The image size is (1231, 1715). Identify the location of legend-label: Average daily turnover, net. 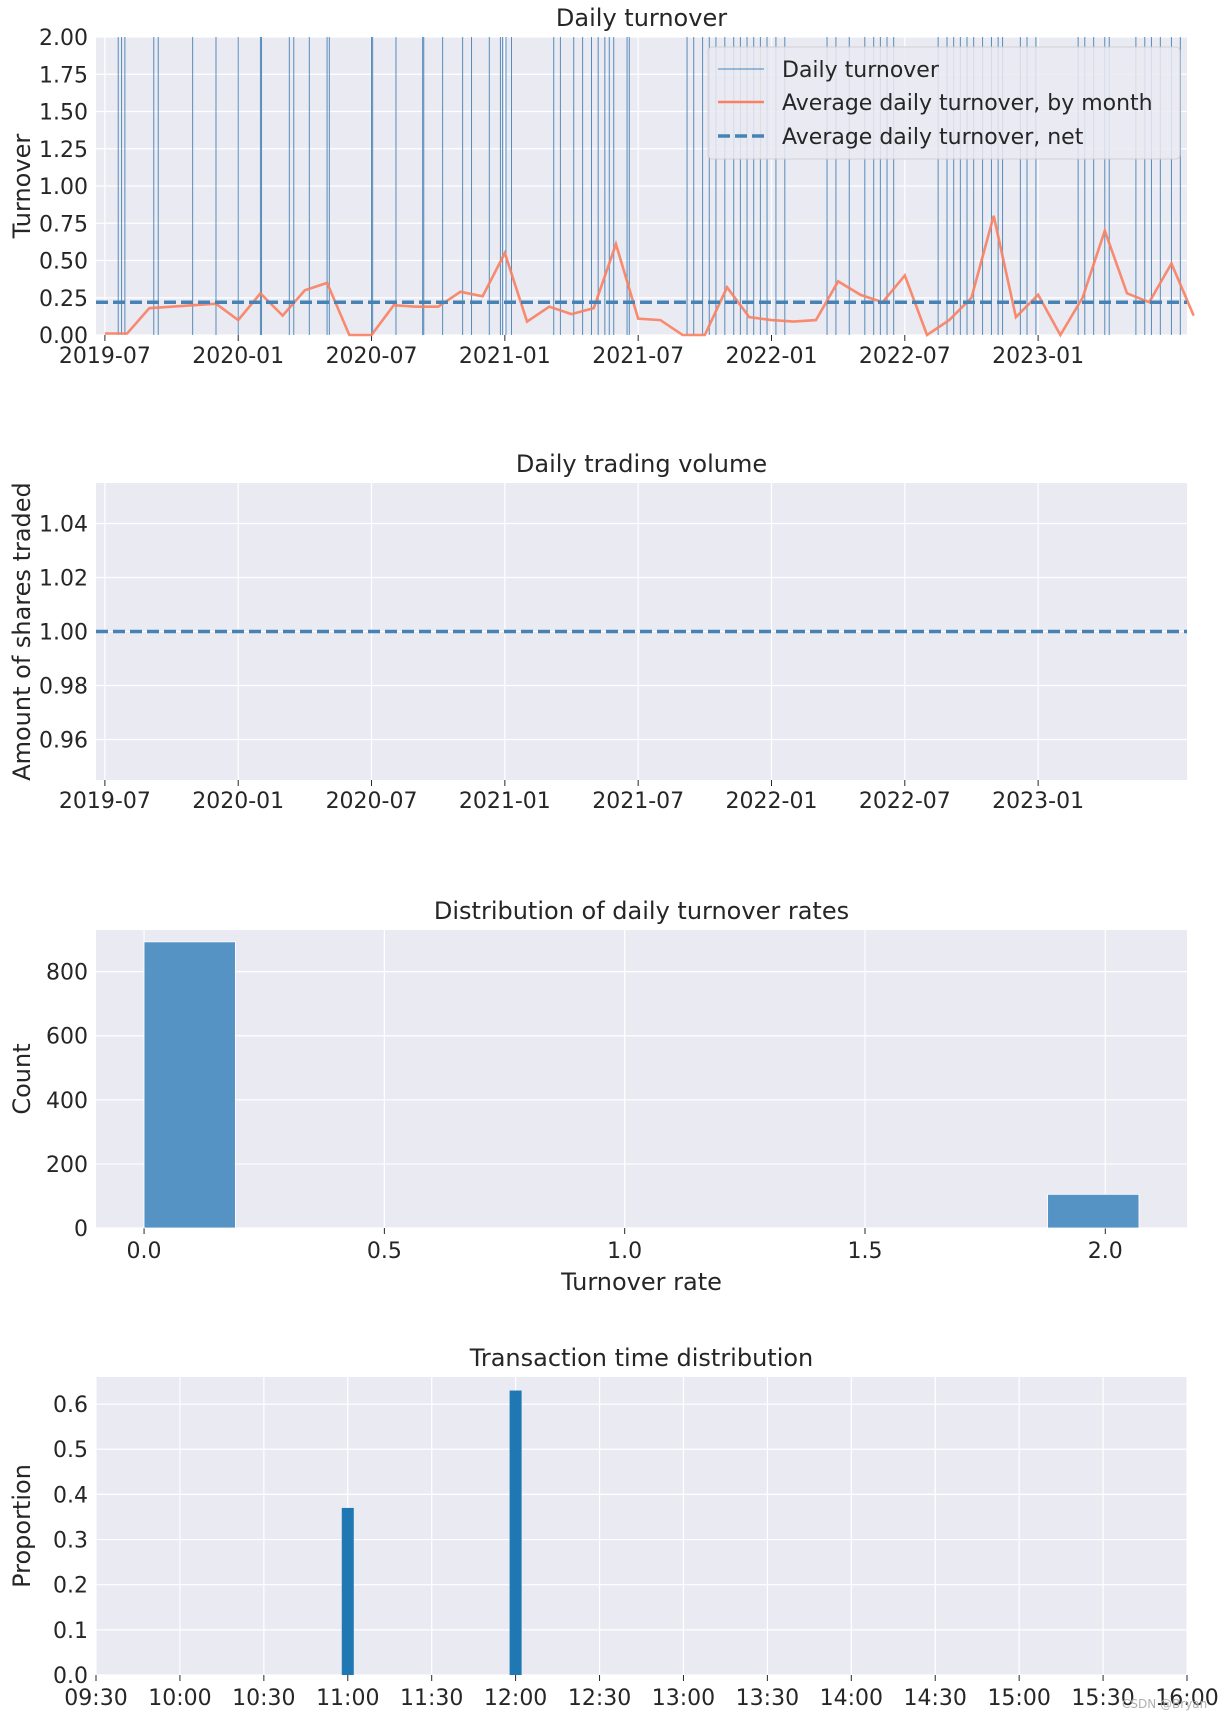
(933, 137).